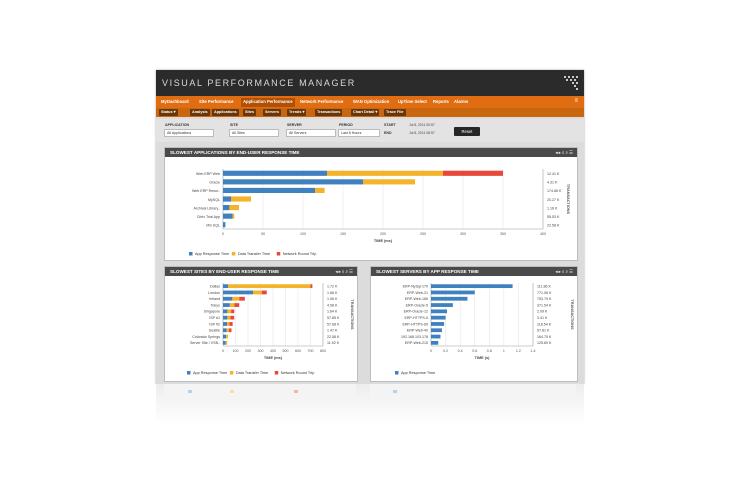 This screenshot has height=500, width=740. I want to click on x-tick-label: 0, so click(223, 351).